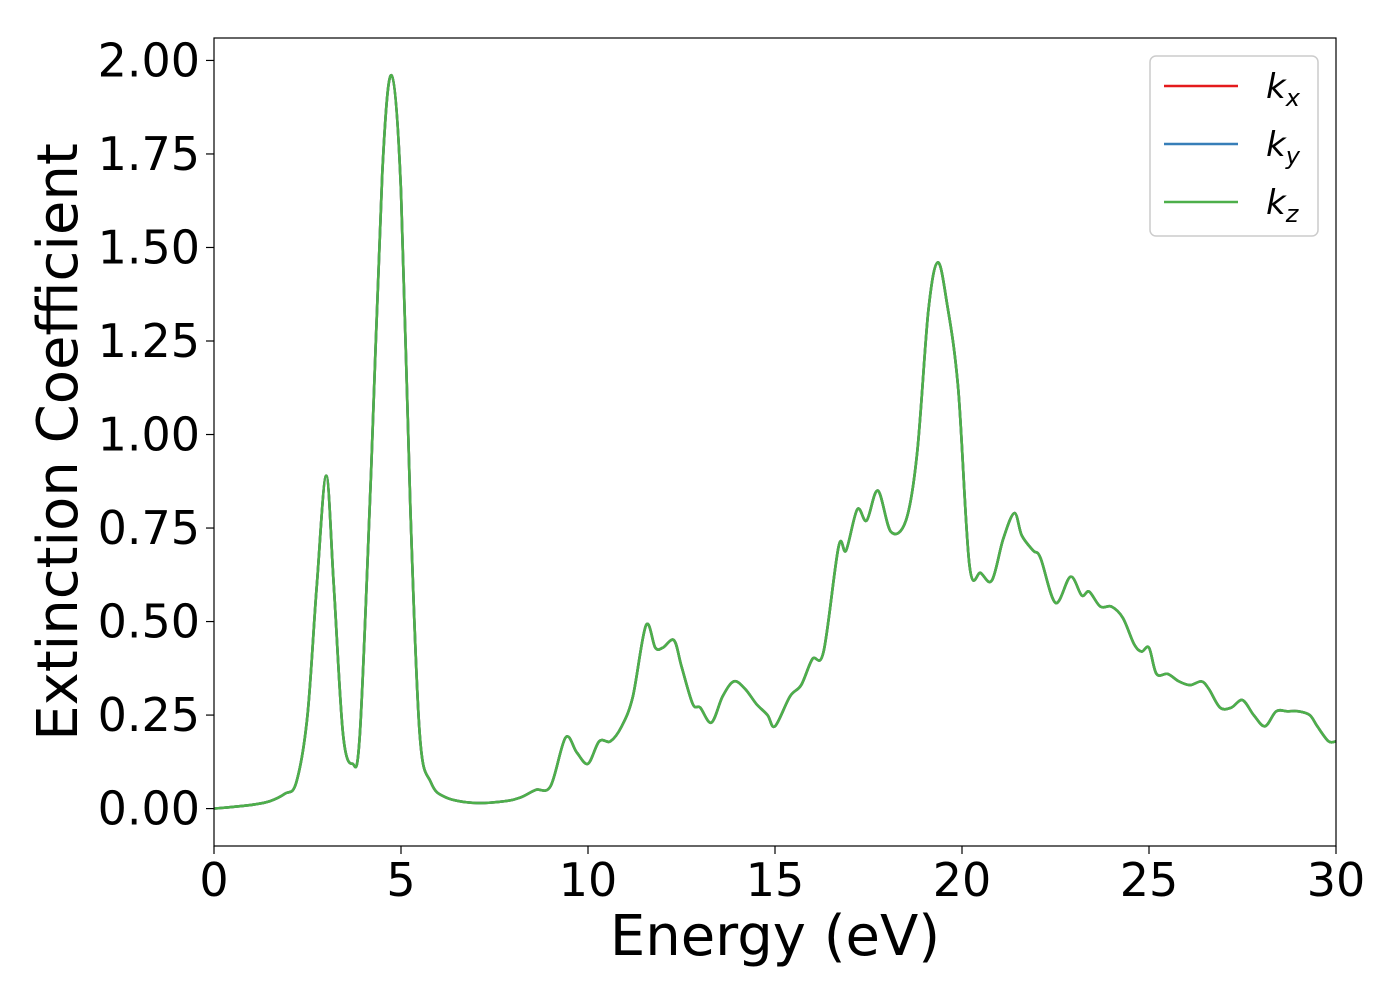  I want to click on y-axis: 0.00 0.25 0.50 0.75 1.00 1.25 1.50 1.75 2.00, so click(156, 434).